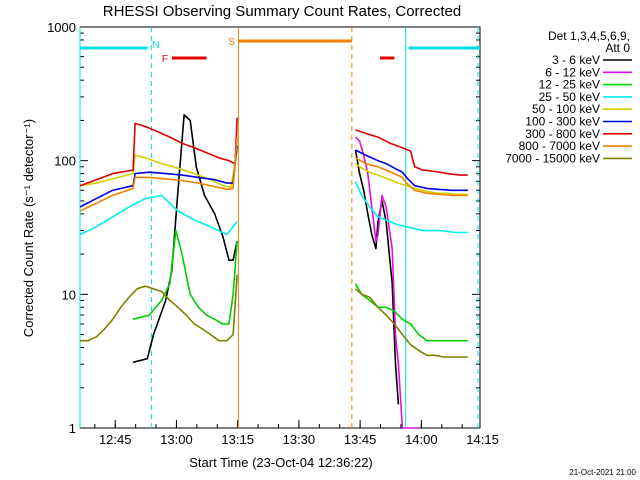  Describe the element at coordinates (165, 59) in the screenshot. I see `state-label-F: F` at that location.